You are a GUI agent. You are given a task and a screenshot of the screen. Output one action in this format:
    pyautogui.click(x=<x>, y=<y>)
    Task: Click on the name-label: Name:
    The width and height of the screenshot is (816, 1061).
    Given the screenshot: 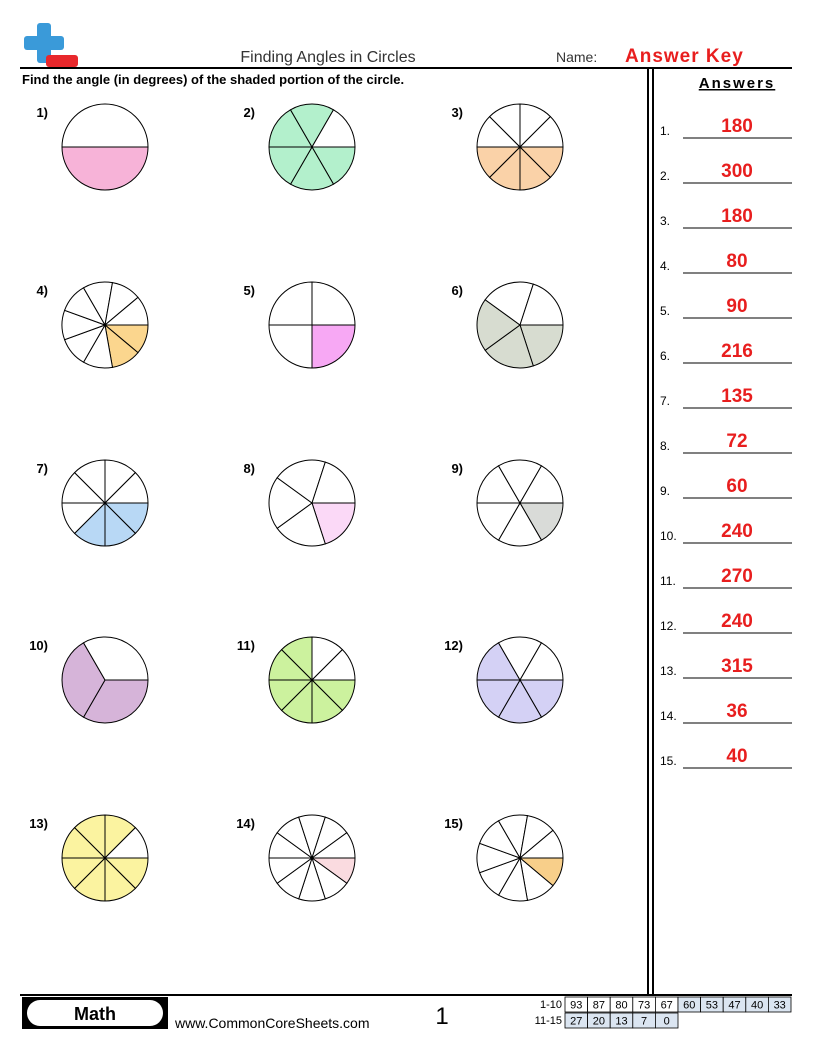 What is the action you would take?
    pyautogui.click(x=576, y=57)
    